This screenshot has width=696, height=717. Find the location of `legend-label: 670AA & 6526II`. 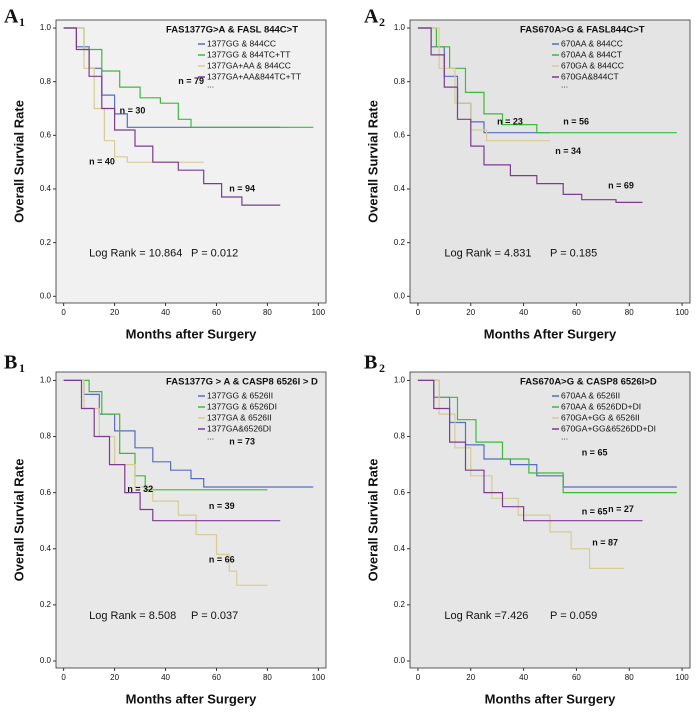

legend-label: 670AA & 6526II is located at coordinates (590, 395).